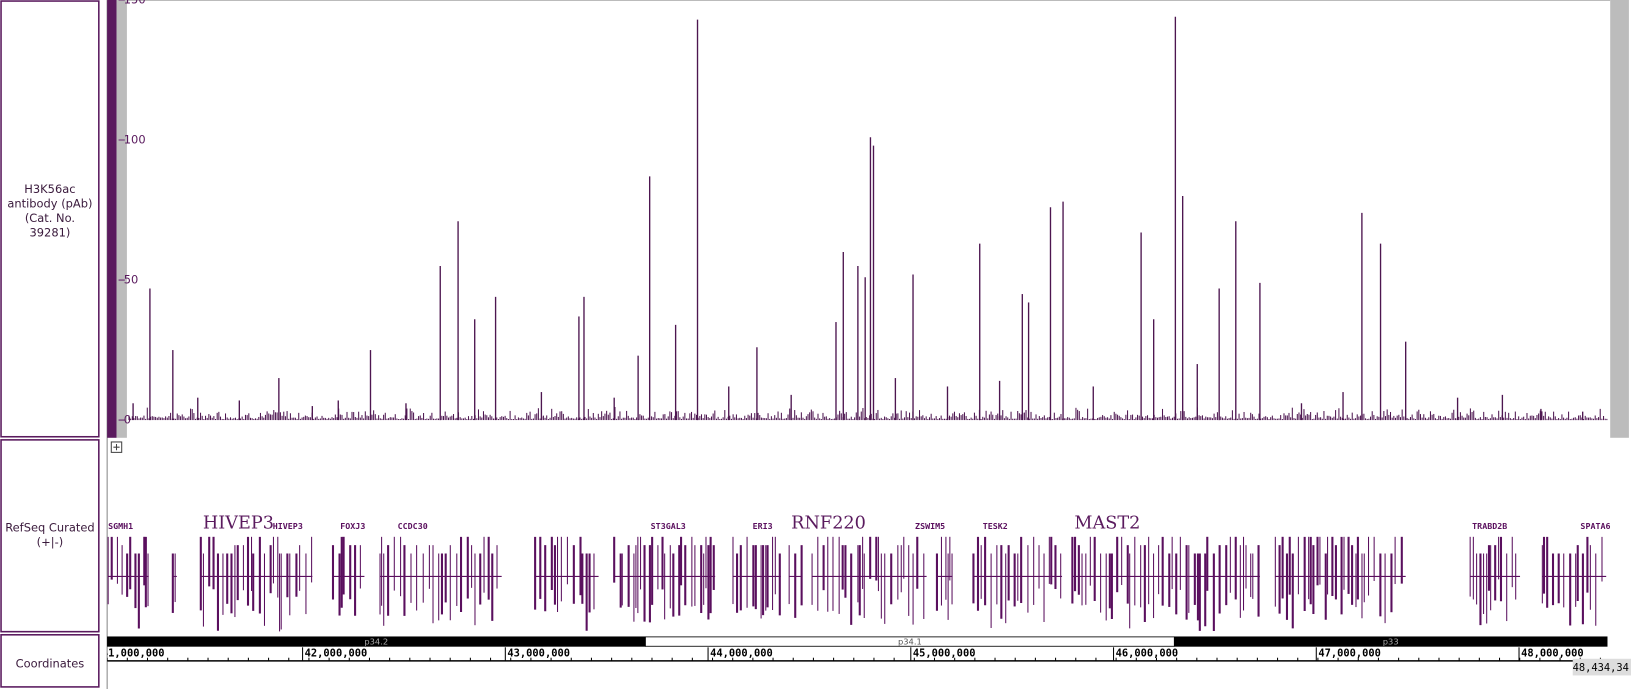 The image size is (1631, 689). Describe the element at coordinates (336, 654) in the screenshot. I see `x-tick-label: 42,000,000` at that location.